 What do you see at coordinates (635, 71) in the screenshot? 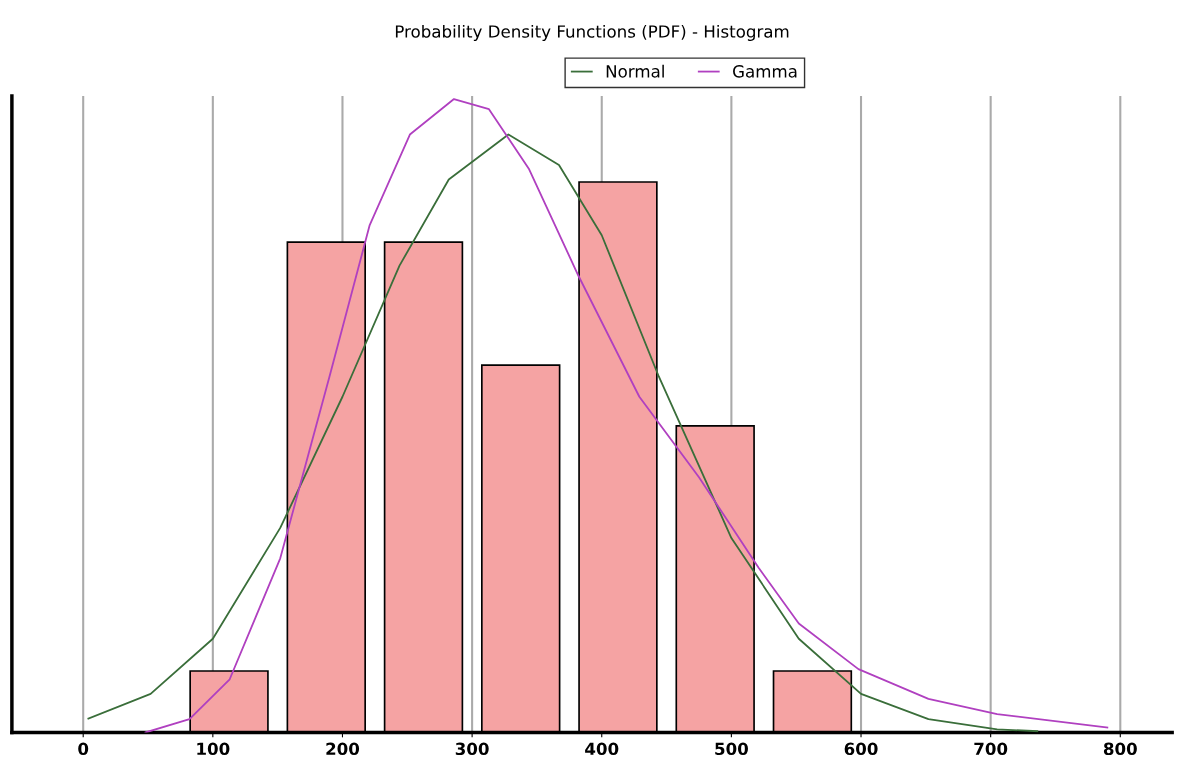
I see `legend-label: Normal` at bounding box center [635, 71].